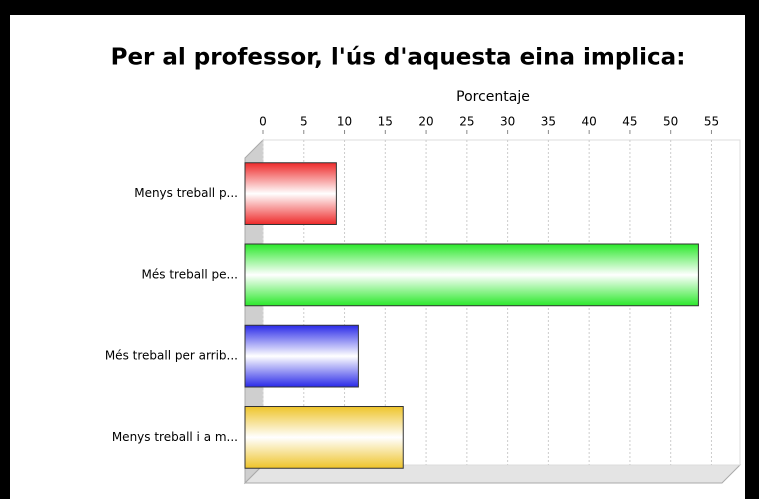  Describe the element at coordinates (670, 122) in the screenshot. I see `x-tick-label: 50` at that location.